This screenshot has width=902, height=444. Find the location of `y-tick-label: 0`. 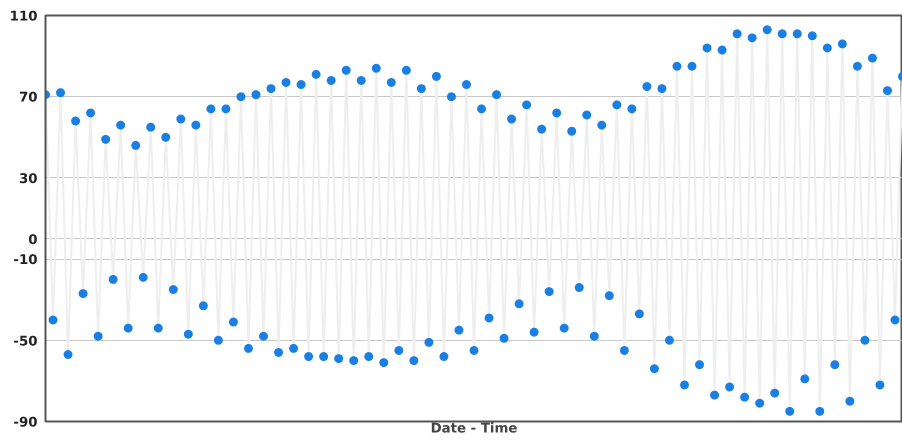

y-tick-label: 0 is located at coordinates (33, 240).